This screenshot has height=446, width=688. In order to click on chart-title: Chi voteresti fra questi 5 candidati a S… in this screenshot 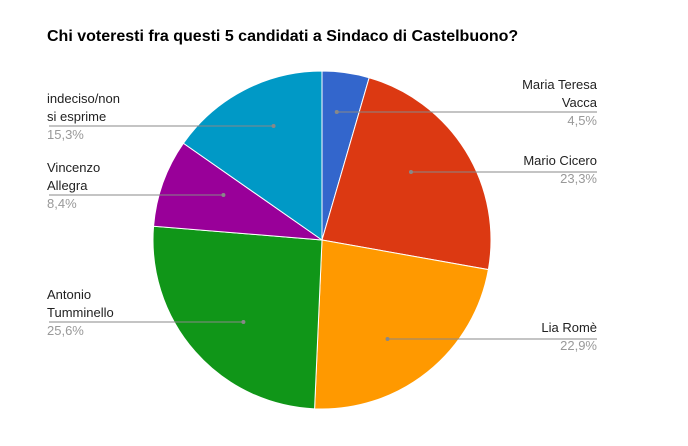, I will do `click(283, 36)`.